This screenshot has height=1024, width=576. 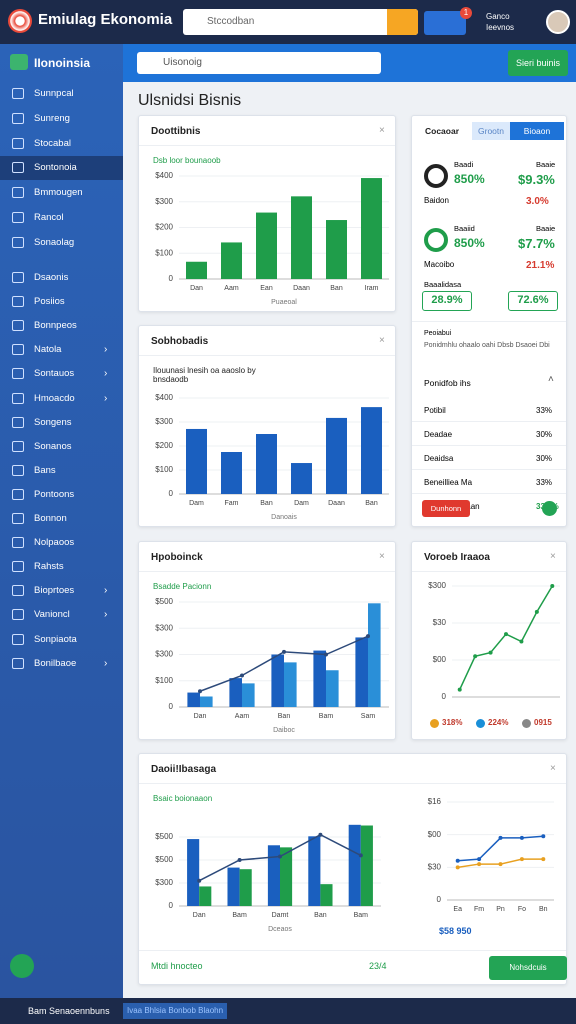 What do you see at coordinates (177, 557) in the screenshot?
I see `card-title: Hpoboinck` at bounding box center [177, 557].